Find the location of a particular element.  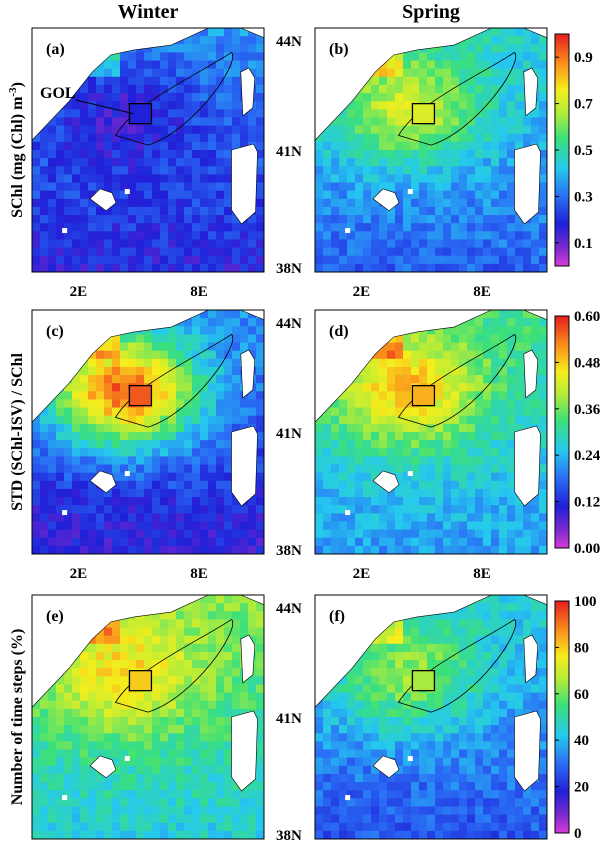

map-panel-a: (a) GOL is located at coordinates (148, 150).